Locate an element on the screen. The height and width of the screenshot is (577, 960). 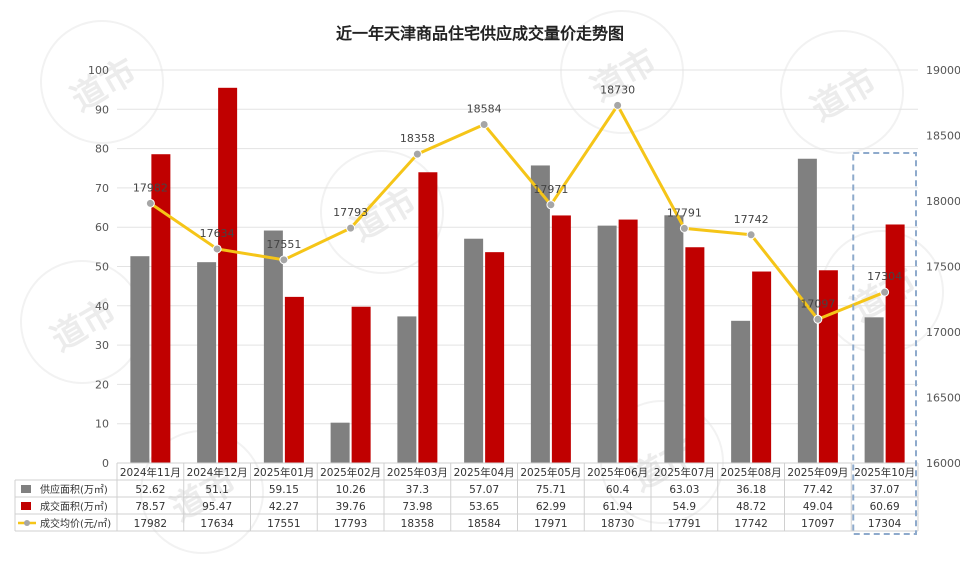
price-data-label: 17793 is located at coordinates (350, 212).